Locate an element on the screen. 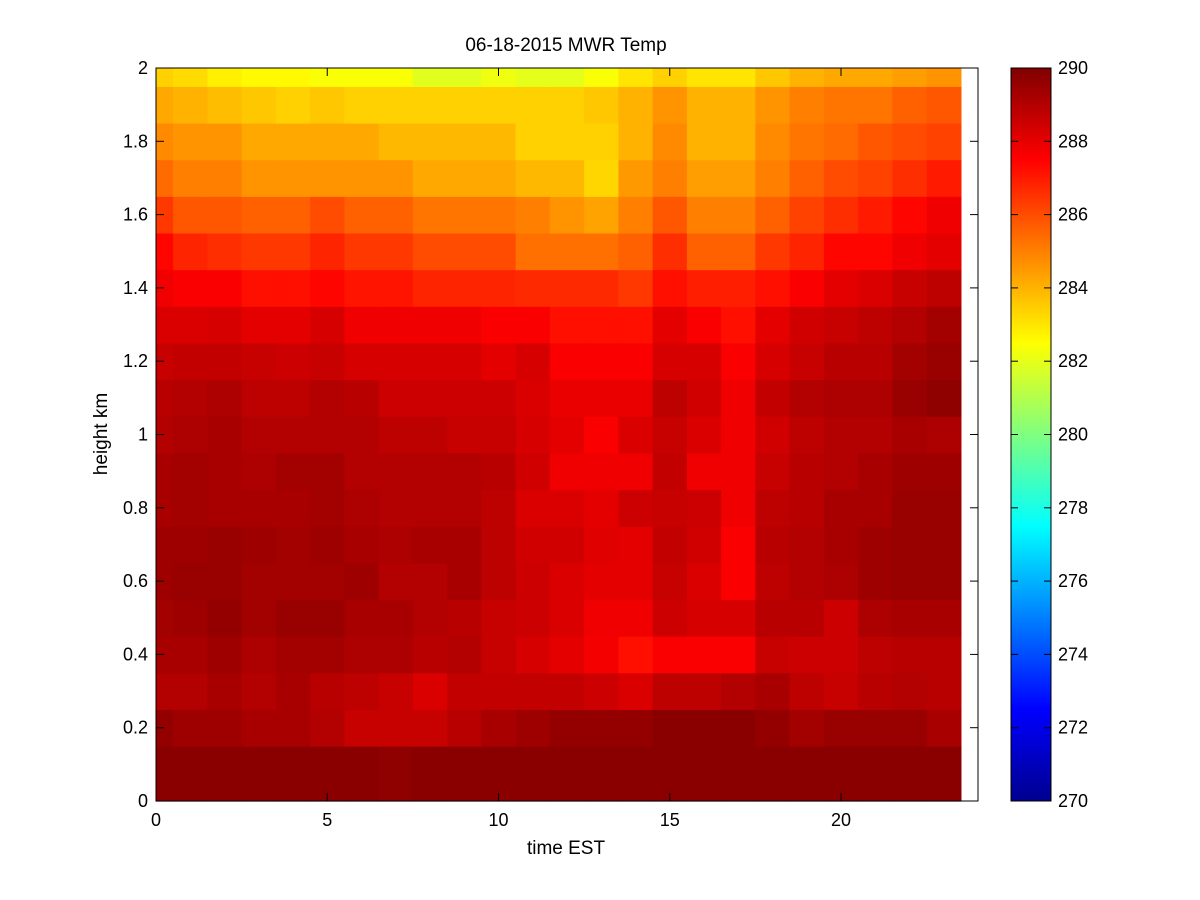 The height and width of the screenshot is (900, 1200). colorbar-tick-label: 286 is located at coordinates (1073, 215).